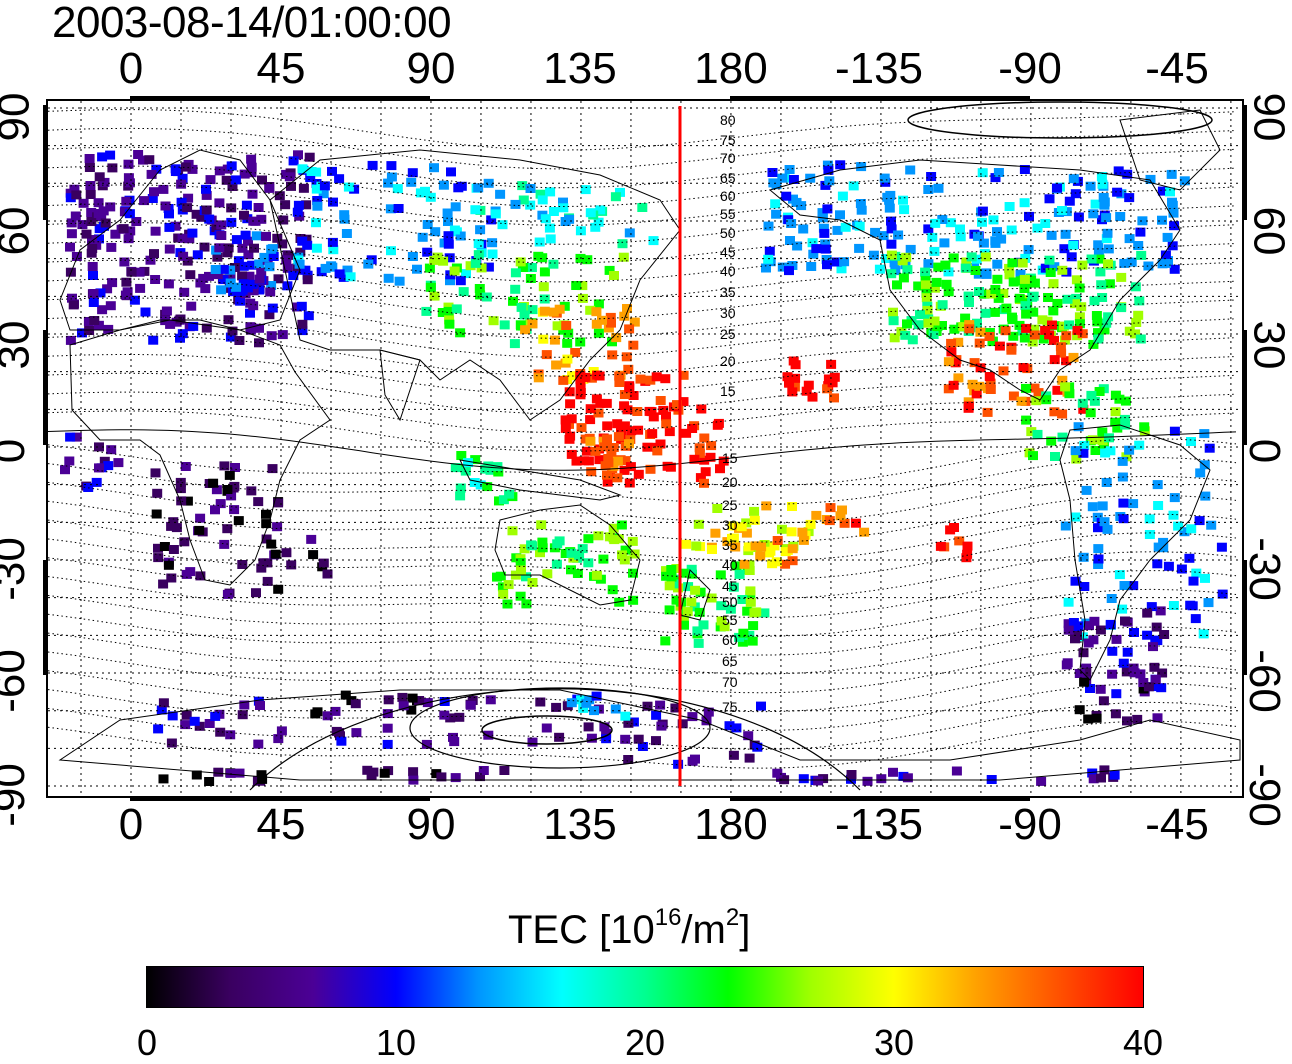  What do you see at coordinates (629, 928) in the screenshot?
I see `colorbar-label: TEC [1016/m2]` at bounding box center [629, 928].